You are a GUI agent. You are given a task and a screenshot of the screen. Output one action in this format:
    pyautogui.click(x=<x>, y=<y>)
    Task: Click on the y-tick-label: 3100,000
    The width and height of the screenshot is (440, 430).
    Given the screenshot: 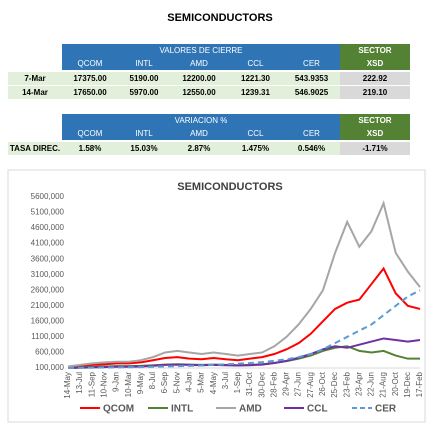 What is the action you would take?
    pyautogui.click(x=48, y=274)
    